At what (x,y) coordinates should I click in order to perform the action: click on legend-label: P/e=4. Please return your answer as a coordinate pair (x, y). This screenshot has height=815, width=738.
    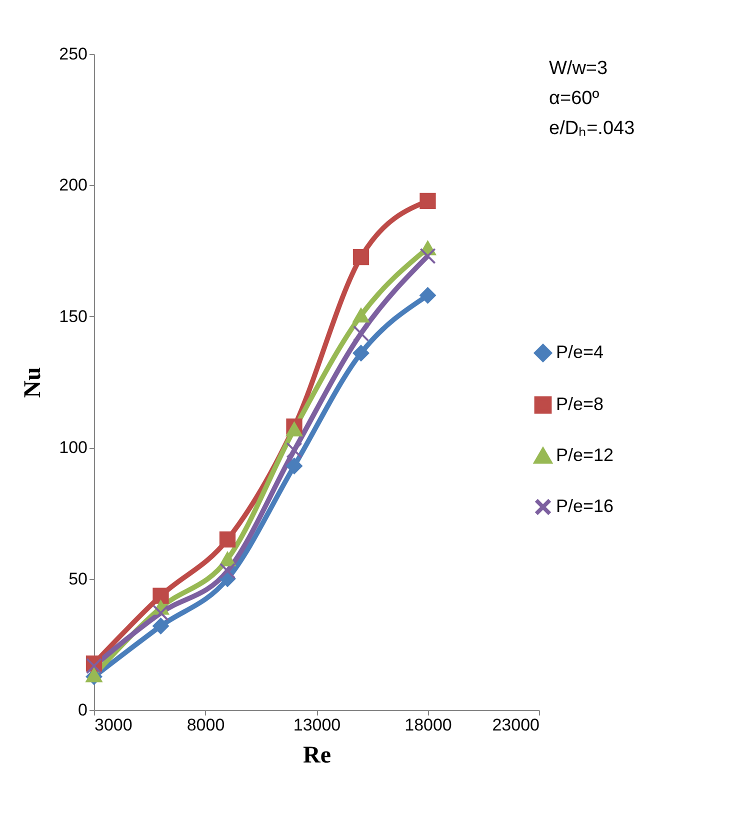
    Looking at the image, I should click on (580, 352).